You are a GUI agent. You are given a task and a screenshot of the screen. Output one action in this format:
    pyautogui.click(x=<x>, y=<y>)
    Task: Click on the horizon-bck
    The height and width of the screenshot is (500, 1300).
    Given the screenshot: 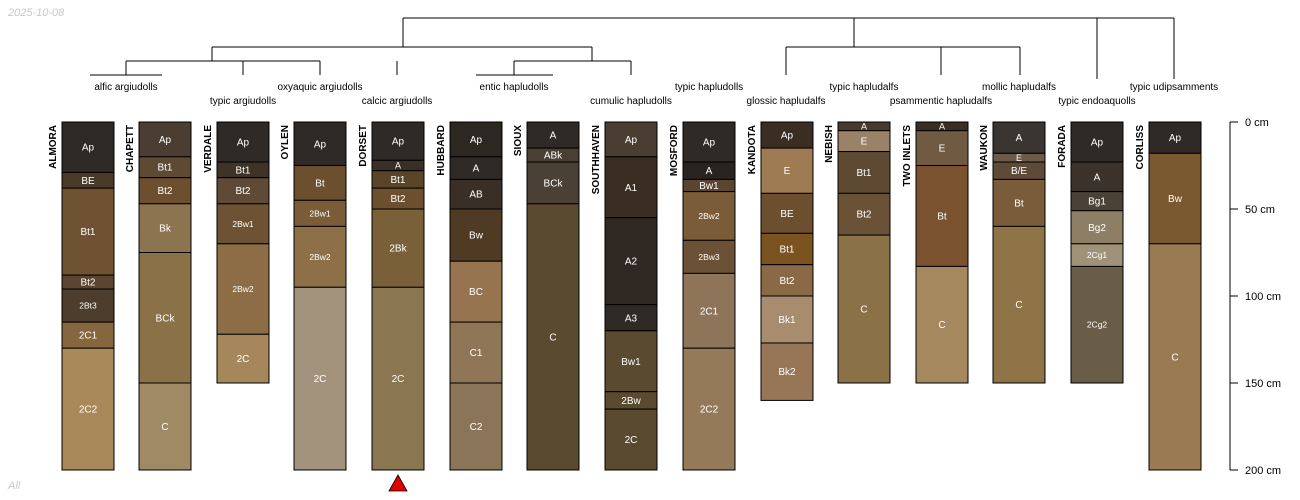 What is the action you would take?
    pyautogui.click(x=165, y=318)
    